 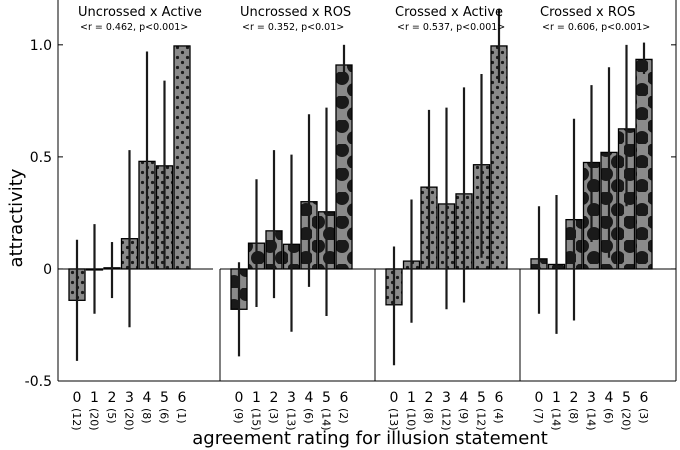 What do you see at coordinates (134, 27) in the screenshot?
I see `panel-stats: <r = 0.462, p<0.001>` at bounding box center [134, 27].